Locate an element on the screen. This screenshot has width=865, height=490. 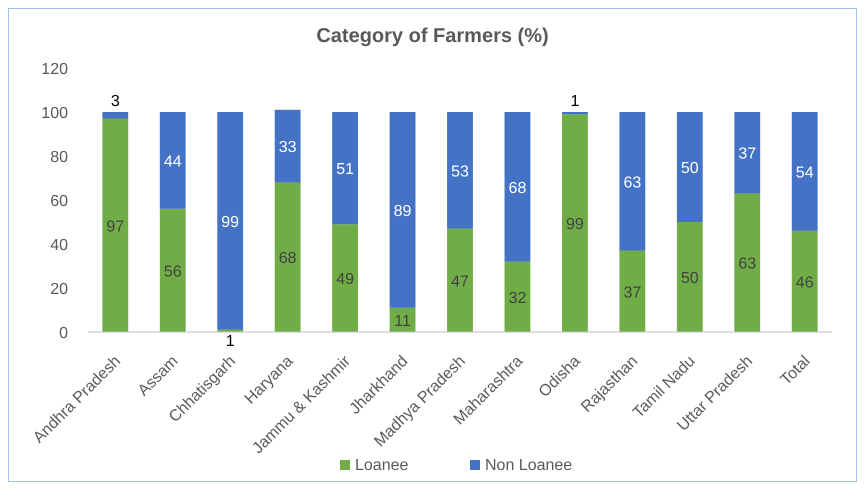
y-tick-label: 60 is located at coordinates (59, 201).